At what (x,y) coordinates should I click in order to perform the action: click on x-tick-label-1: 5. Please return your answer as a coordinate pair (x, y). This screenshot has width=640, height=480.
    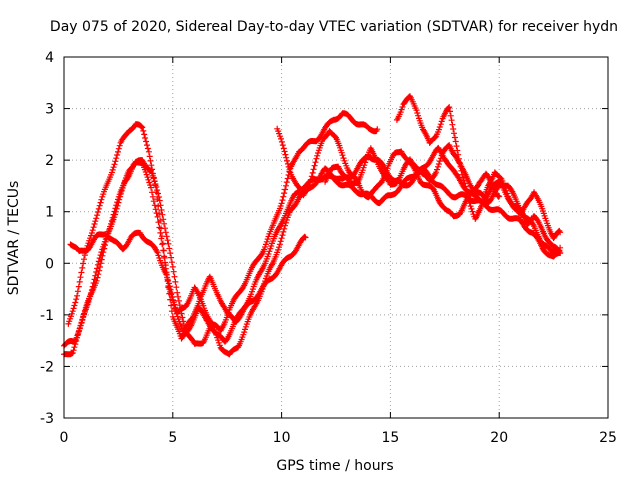
    Looking at the image, I should click on (172, 438).